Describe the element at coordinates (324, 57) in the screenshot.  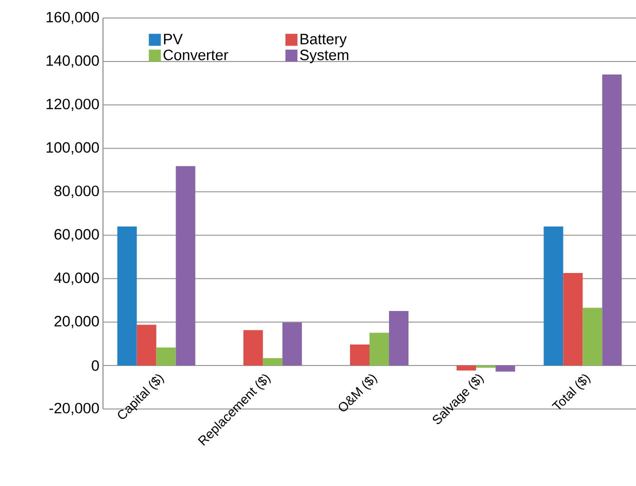
I see `legend-label: System` at that location.